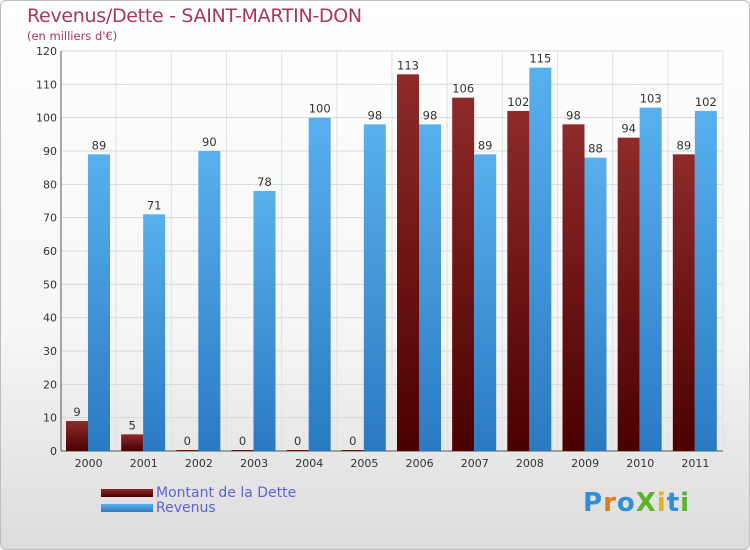 This screenshot has height=550, width=750. Describe the element at coordinates (530, 463) in the screenshot. I see `x-tick-label: 2008` at that location.